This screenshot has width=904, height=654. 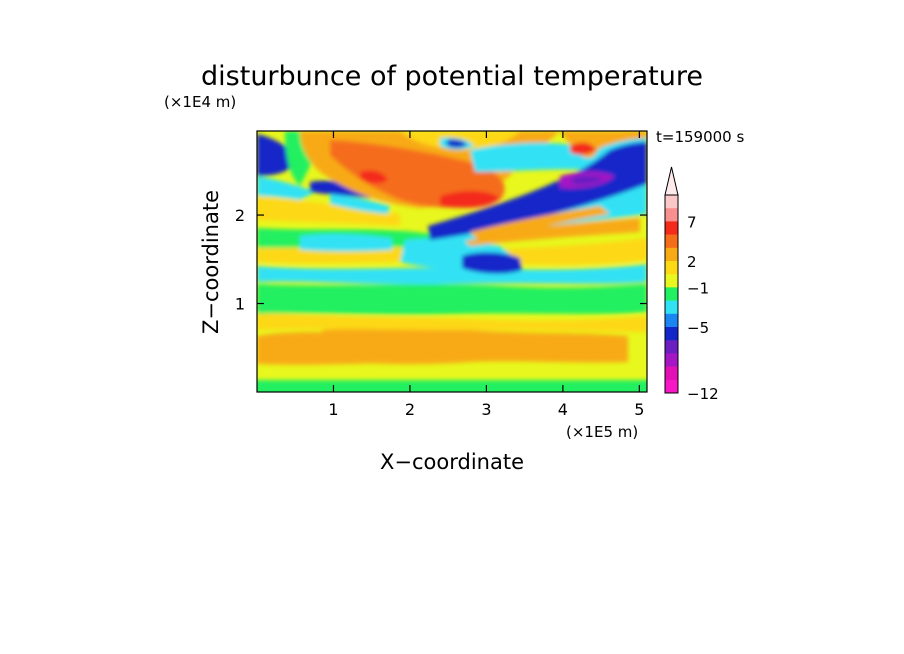 What do you see at coordinates (452, 322) in the screenshot?
I see `contour-region-yellow-lower` at bounding box center [452, 322].